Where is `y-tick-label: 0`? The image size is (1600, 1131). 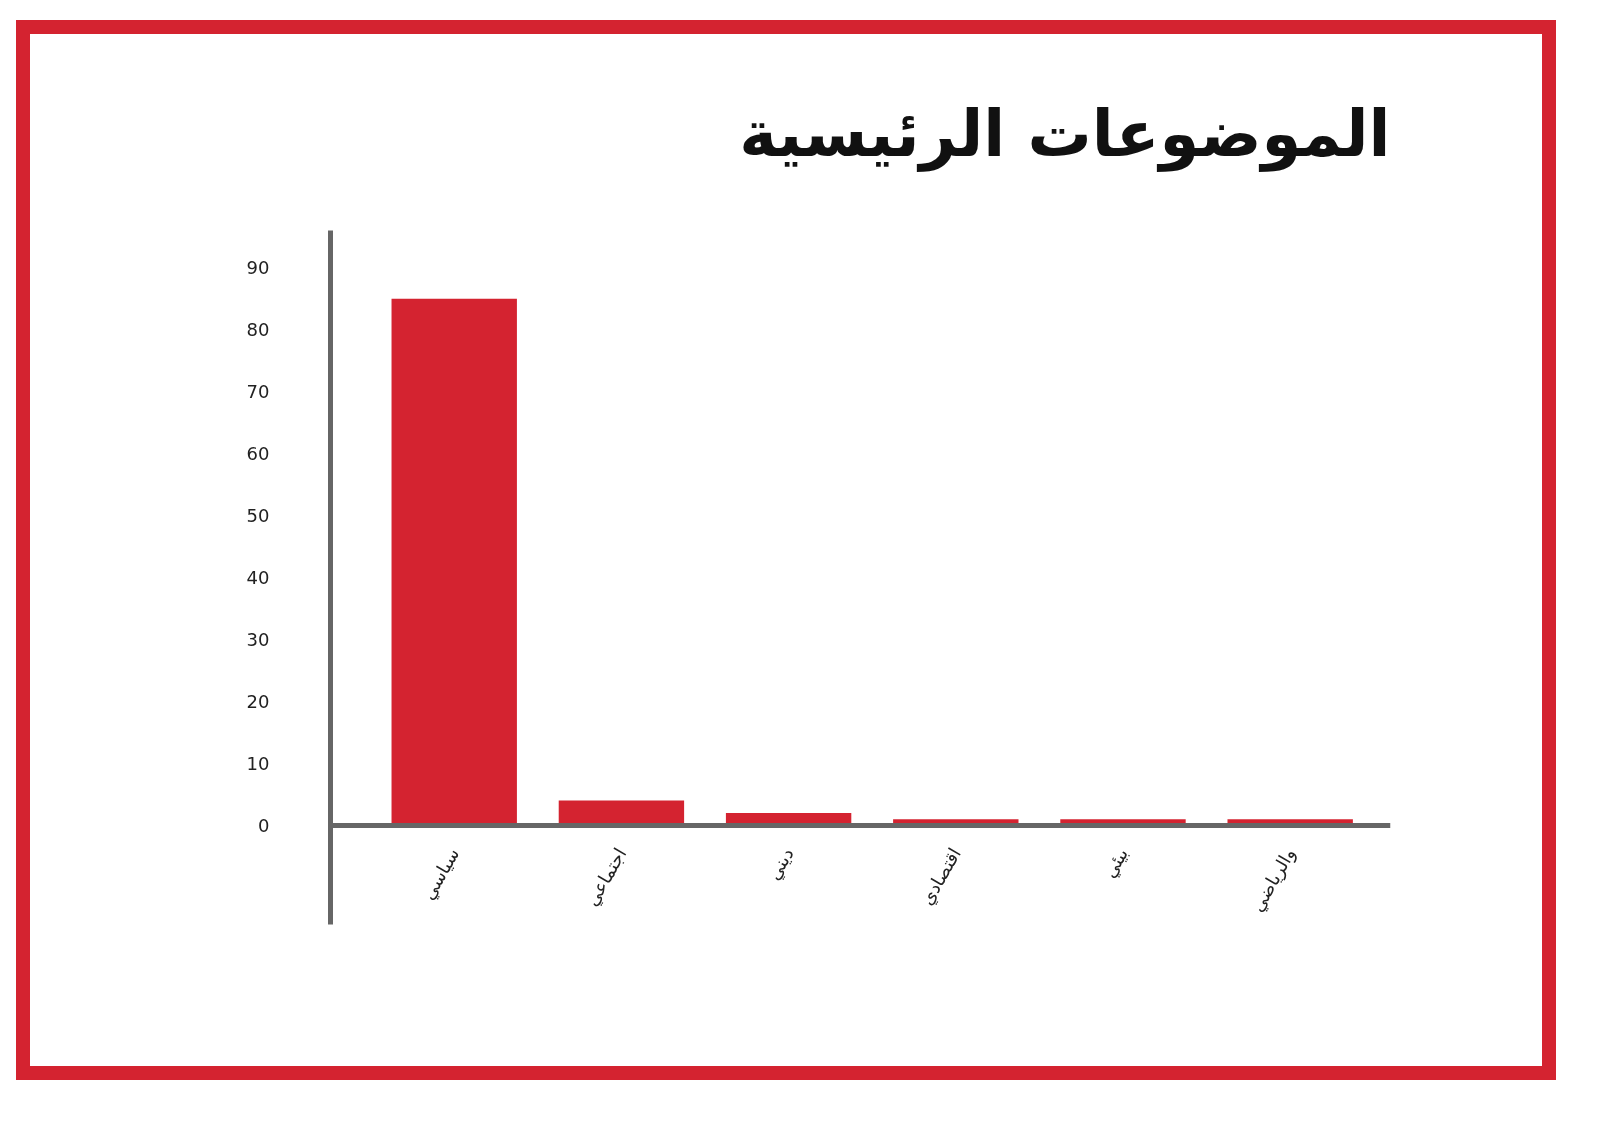 y-tick-label: 0 is located at coordinates (264, 825).